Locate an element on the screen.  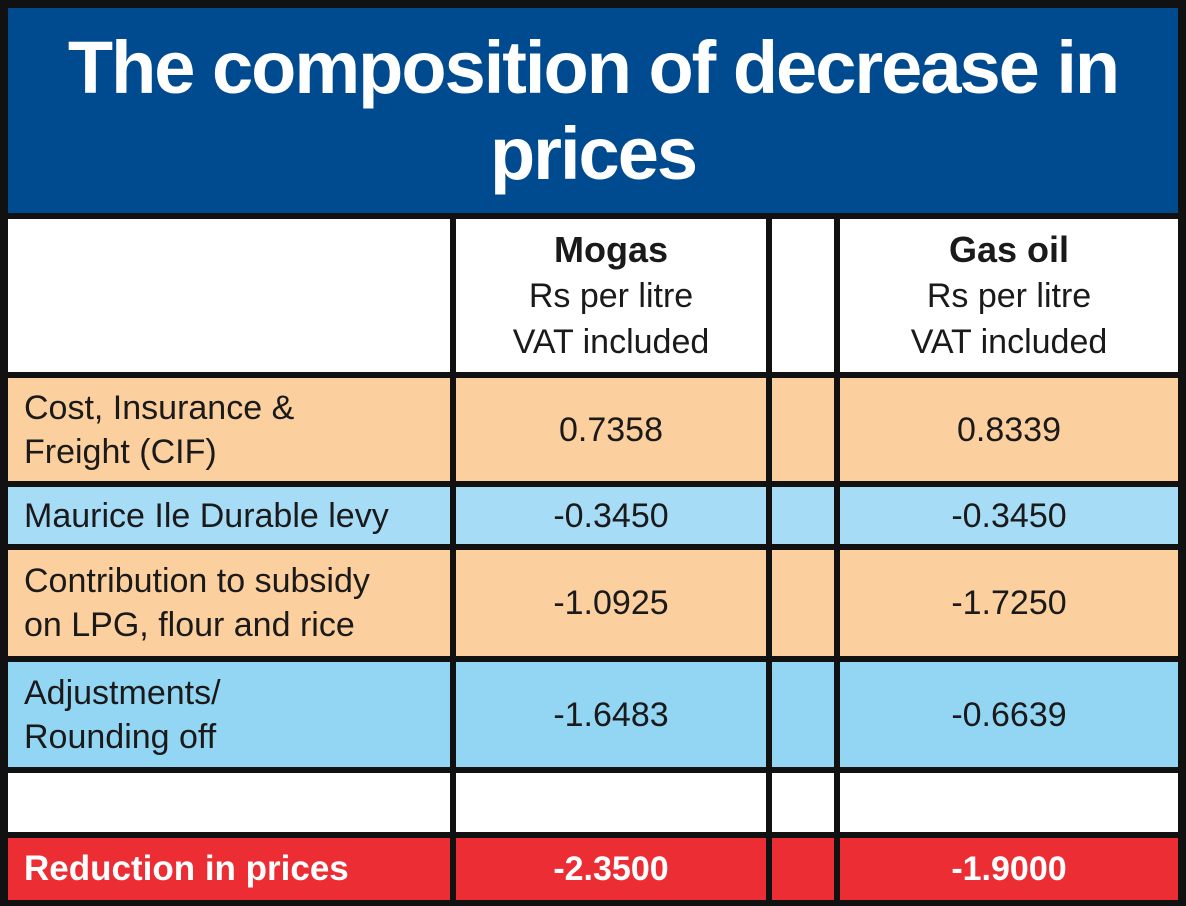
row-label-line: Adjustments/ is located at coordinates (122, 692).